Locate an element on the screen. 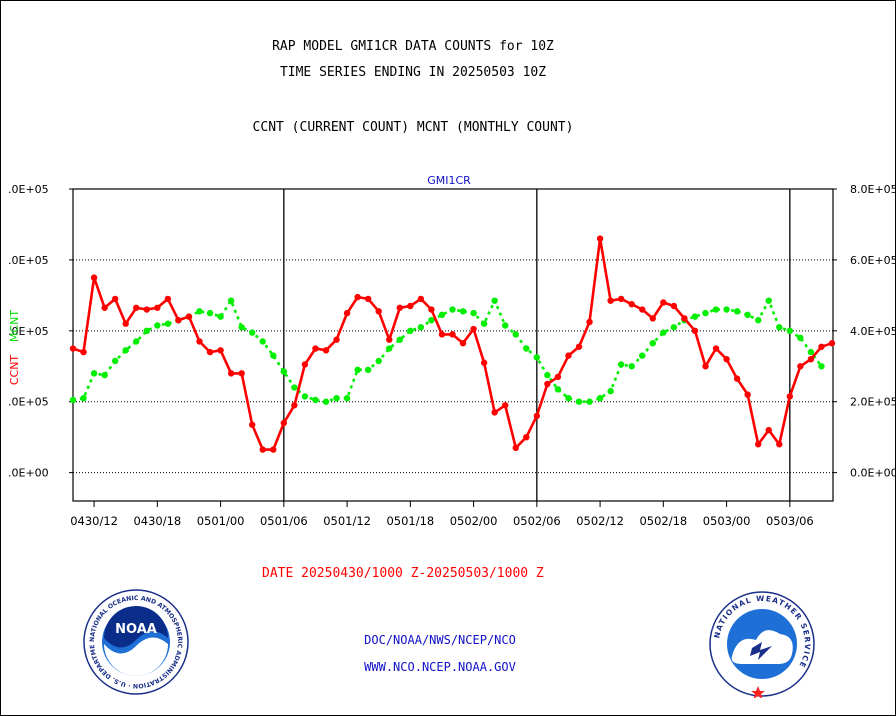 This screenshot has width=896, height=716. x-tick-label: 0501/00 is located at coordinates (221, 521).